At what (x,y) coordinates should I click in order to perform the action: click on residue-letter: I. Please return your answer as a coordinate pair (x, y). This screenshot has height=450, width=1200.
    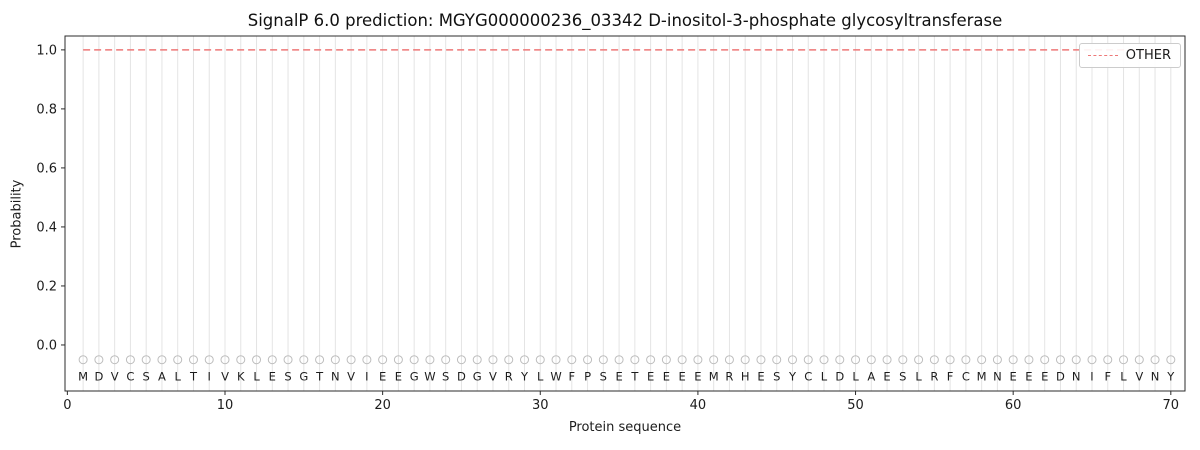
    Looking at the image, I should click on (1091, 377).